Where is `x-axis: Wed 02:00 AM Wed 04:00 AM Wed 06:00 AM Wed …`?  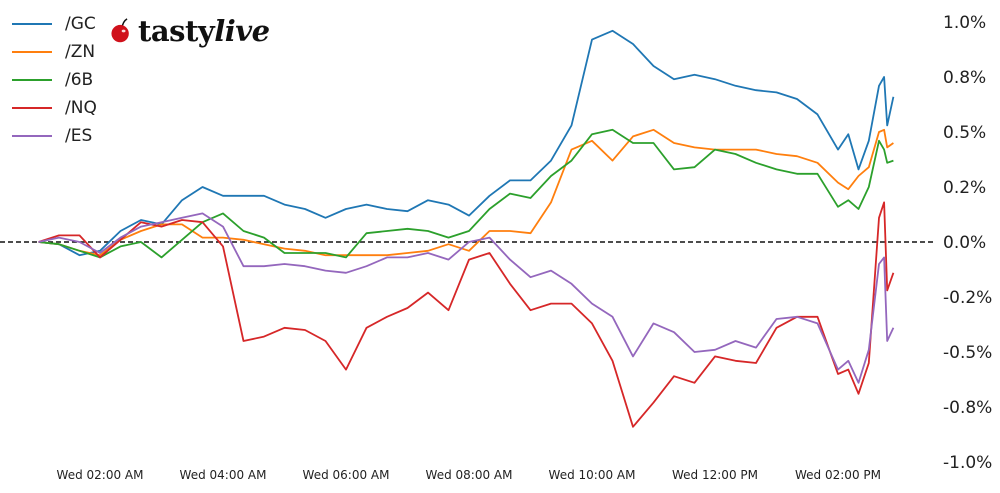 x-axis: Wed 02:00 AM Wed 04:00 AM Wed 06:00 AM Wed … is located at coordinates (469, 475).